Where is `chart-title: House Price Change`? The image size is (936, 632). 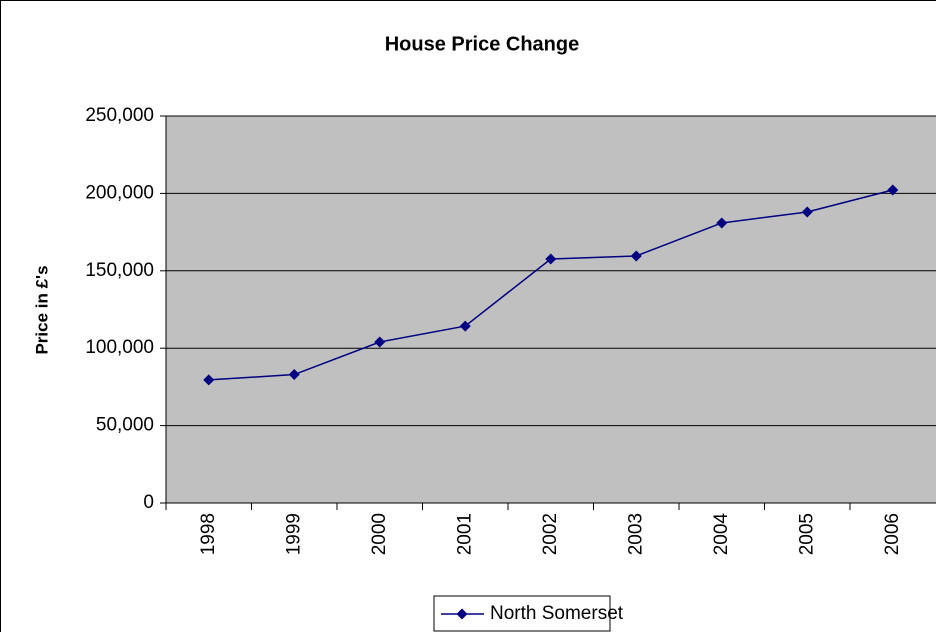 chart-title: House Price Change is located at coordinates (482, 44).